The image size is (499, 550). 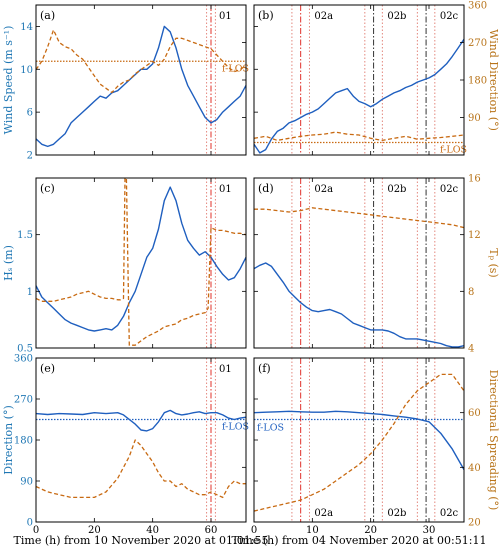 I want to click on y-tick-label: 1, so click(x=30, y=292).